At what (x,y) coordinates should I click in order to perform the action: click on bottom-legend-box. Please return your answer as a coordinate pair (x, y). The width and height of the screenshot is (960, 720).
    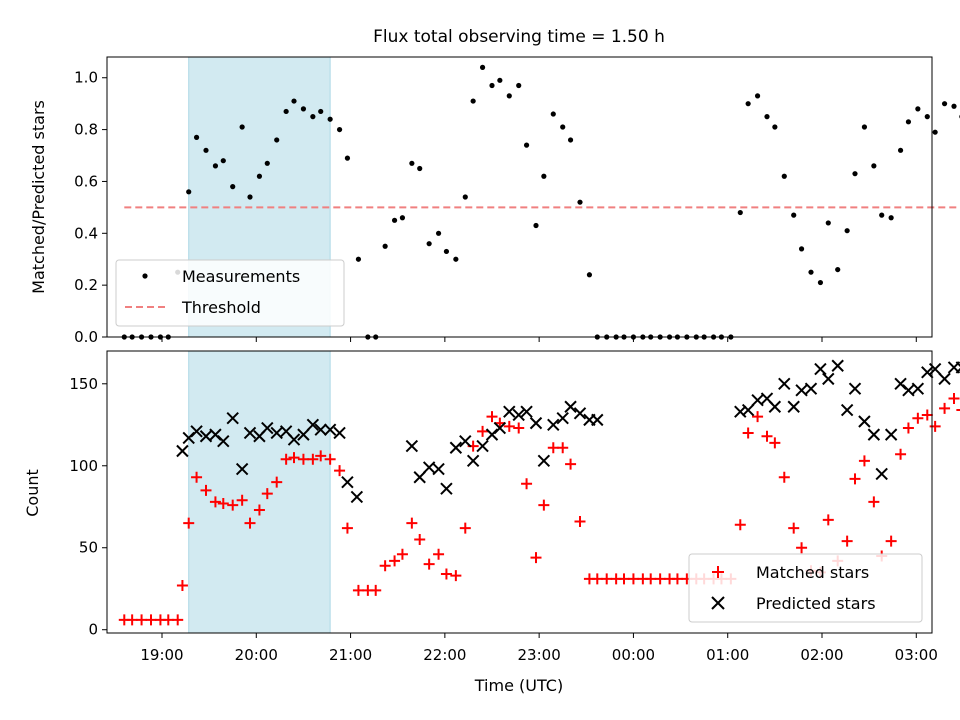
    Looking at the image, I should click on (805, 588).